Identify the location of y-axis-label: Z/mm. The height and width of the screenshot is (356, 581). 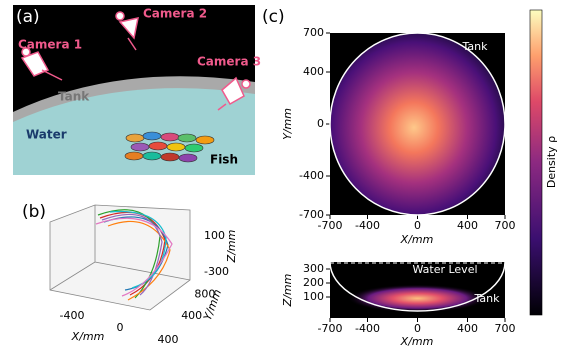
(287, 291).